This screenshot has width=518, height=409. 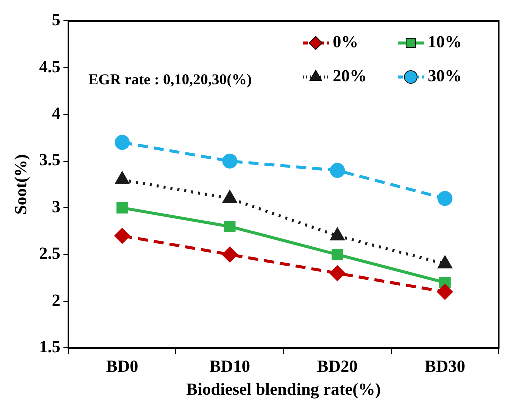 What do you see at coordinates (50, 160) in the screenshot?
I see `y-tick-label: 3.5` at bounding box center [50, 160].